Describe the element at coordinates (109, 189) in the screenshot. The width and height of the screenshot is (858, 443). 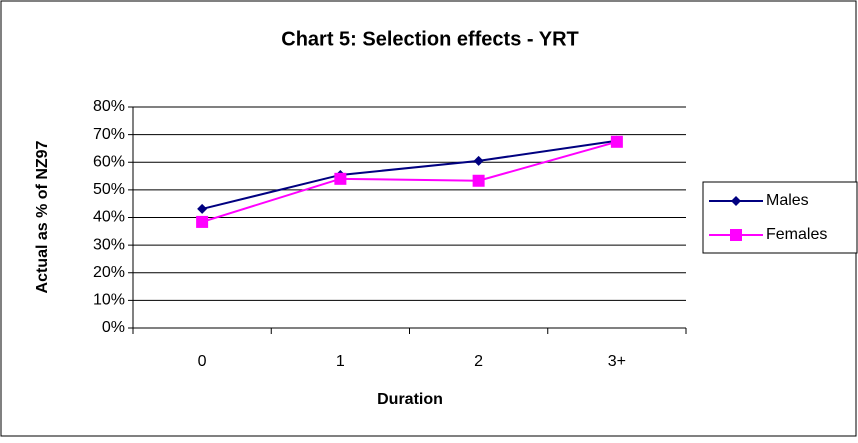
I see `y-tick-label: 50%` at that location.